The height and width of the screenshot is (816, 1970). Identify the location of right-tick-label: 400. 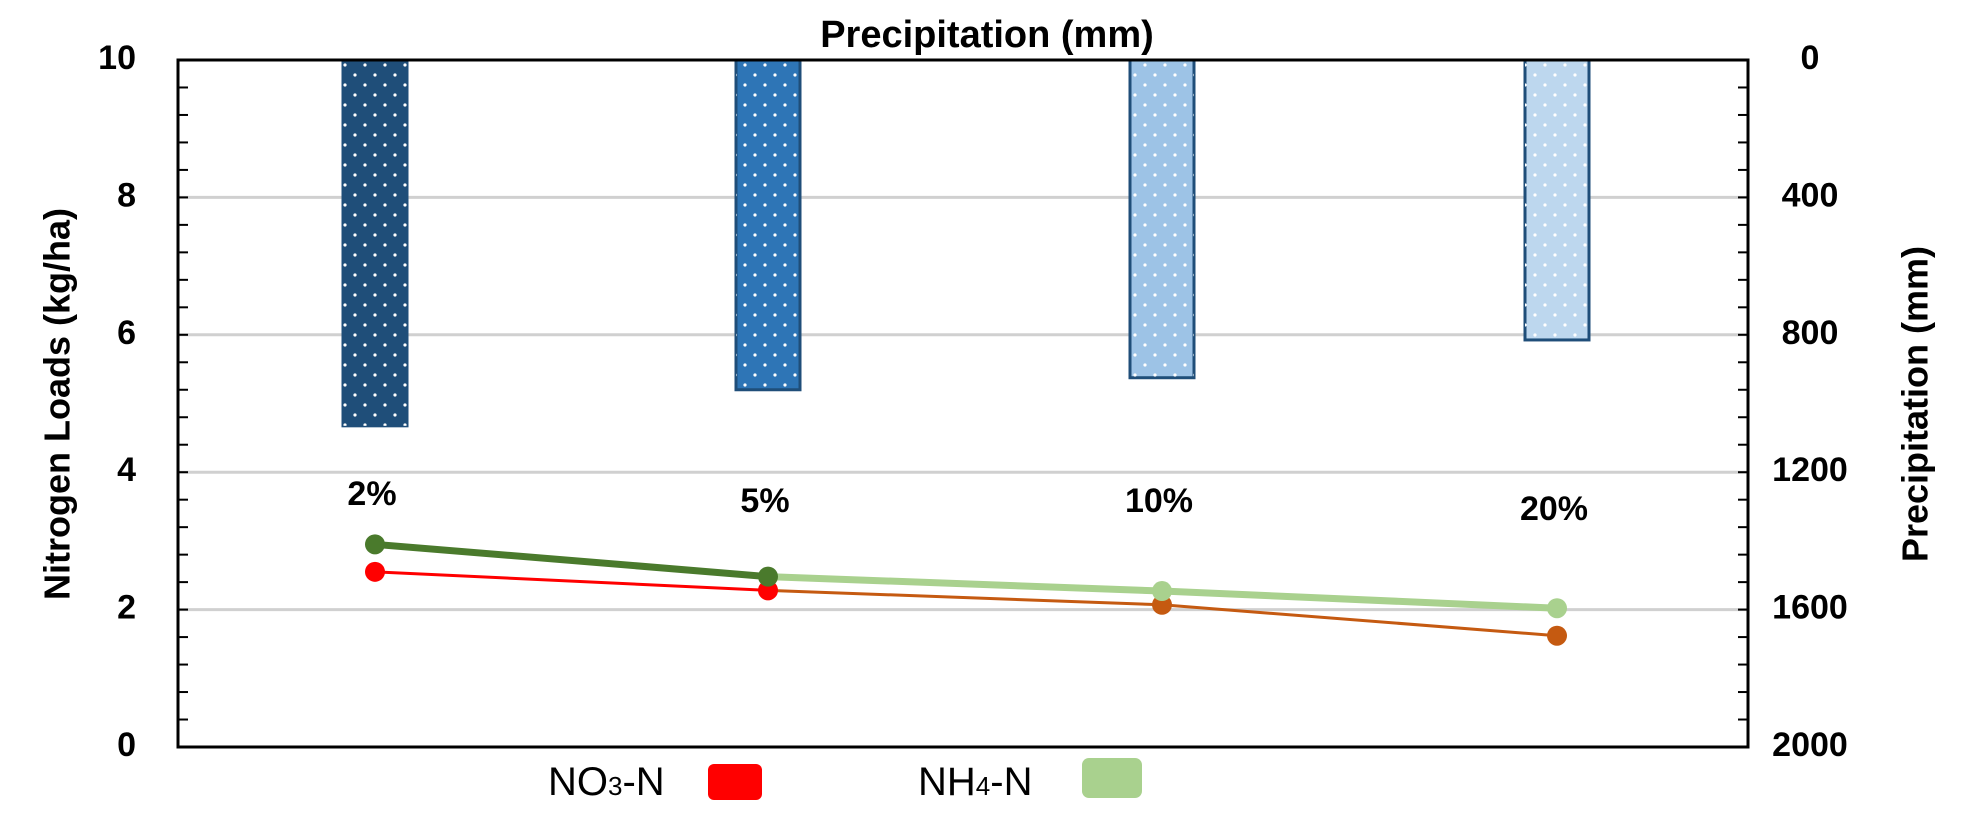
(1810, 195).